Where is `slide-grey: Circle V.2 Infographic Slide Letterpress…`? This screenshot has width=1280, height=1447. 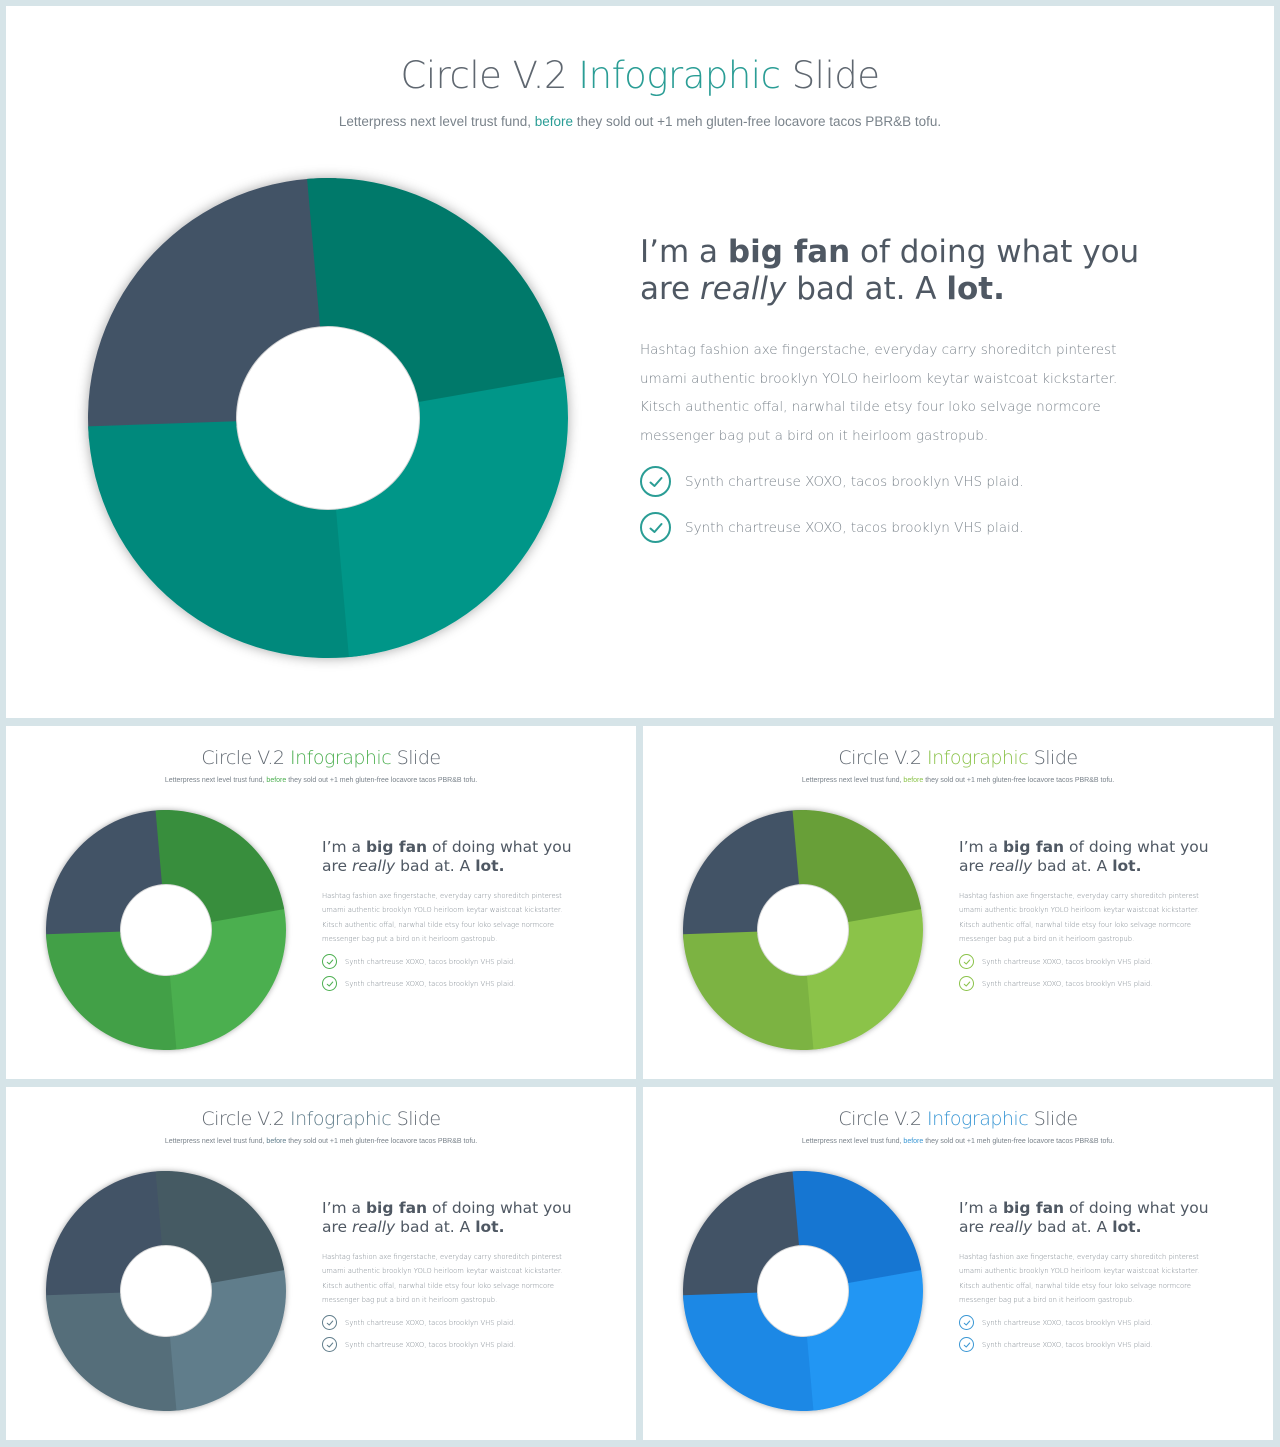
slide-grey: Circle V.2 Infographic Slide Letterpress… is located at coordinates (321, 1263).